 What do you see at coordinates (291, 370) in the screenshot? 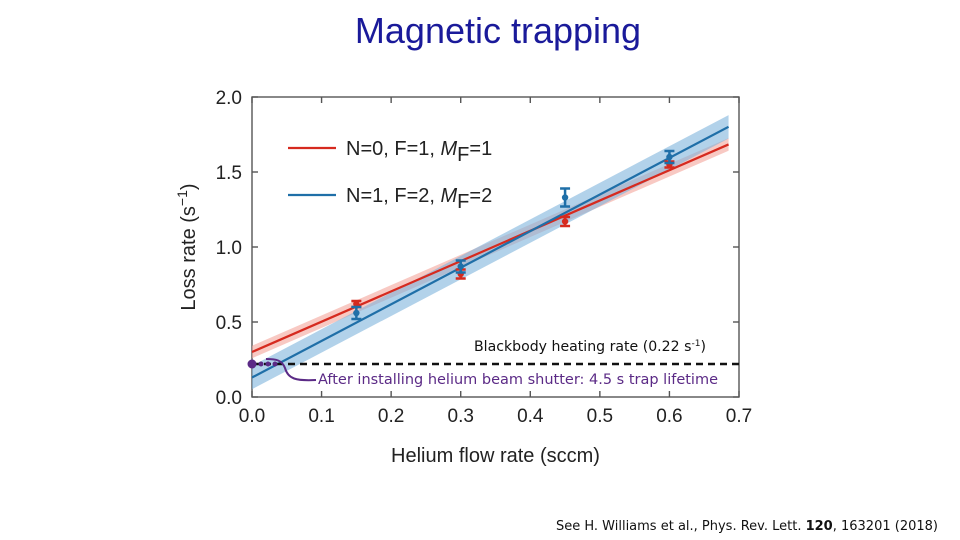
I see `annotation-arrow` at bounding box center [291, 370].